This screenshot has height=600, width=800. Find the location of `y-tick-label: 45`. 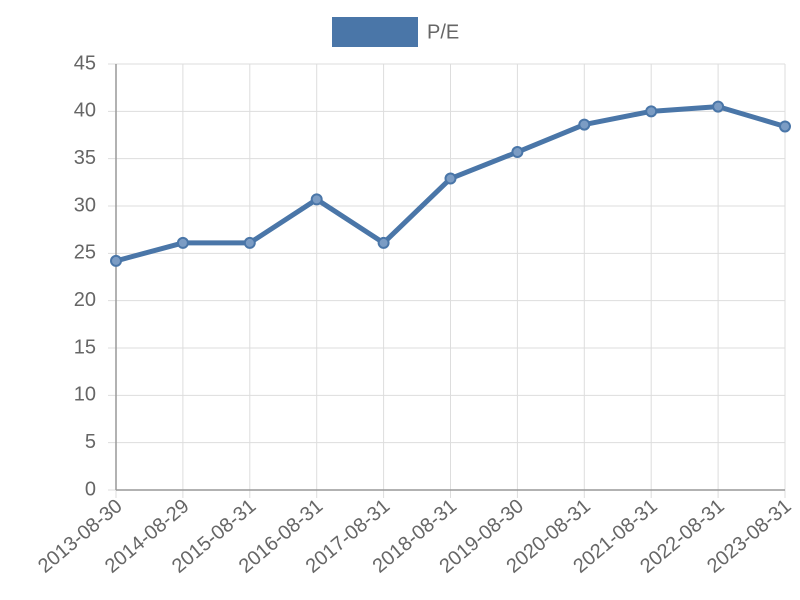

y-tick-label: 45 is located at coordinates (85, 63).